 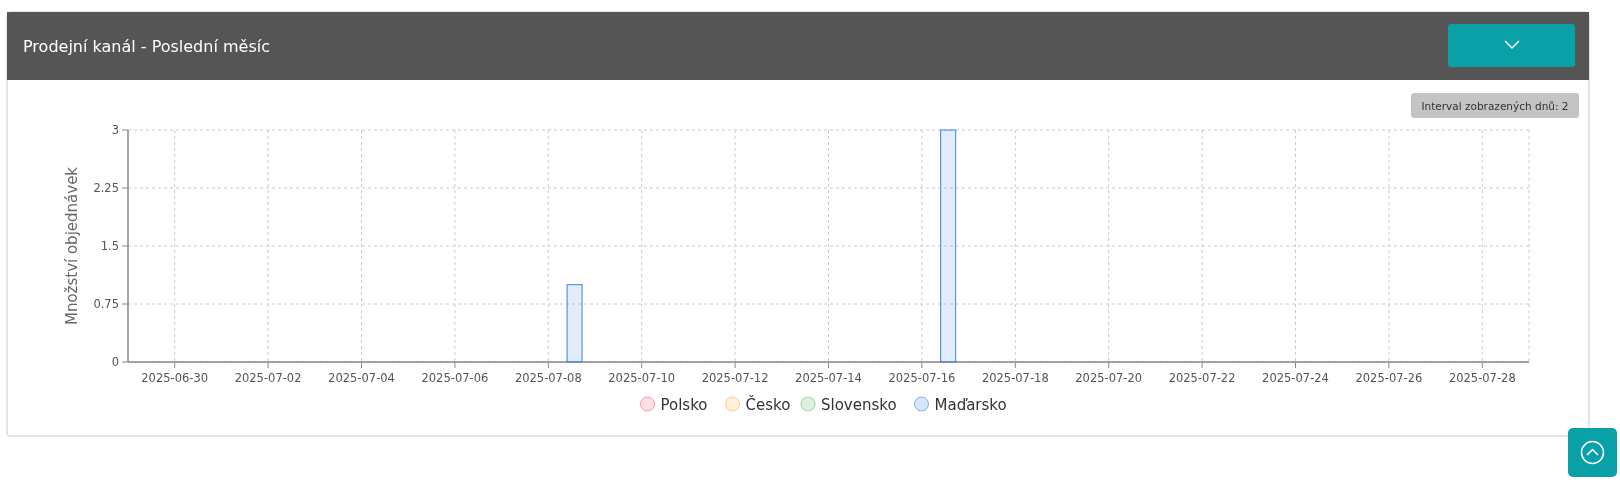 What do you see at coordinates (455, 378) in the screenshot?
I see `x-tick-label: 2025-07-06` at bounding box center [455, 378].